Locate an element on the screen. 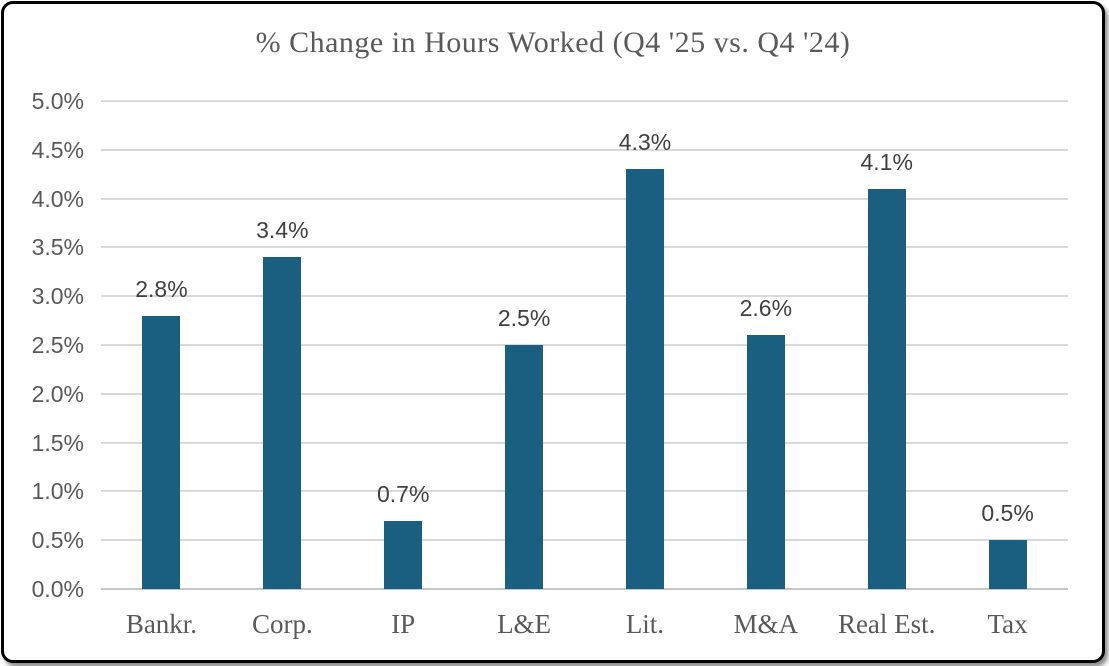 The width and height of the screenshot is (1109, 666). y-tick-label: 1.5% is located at coordinates (57, 442).